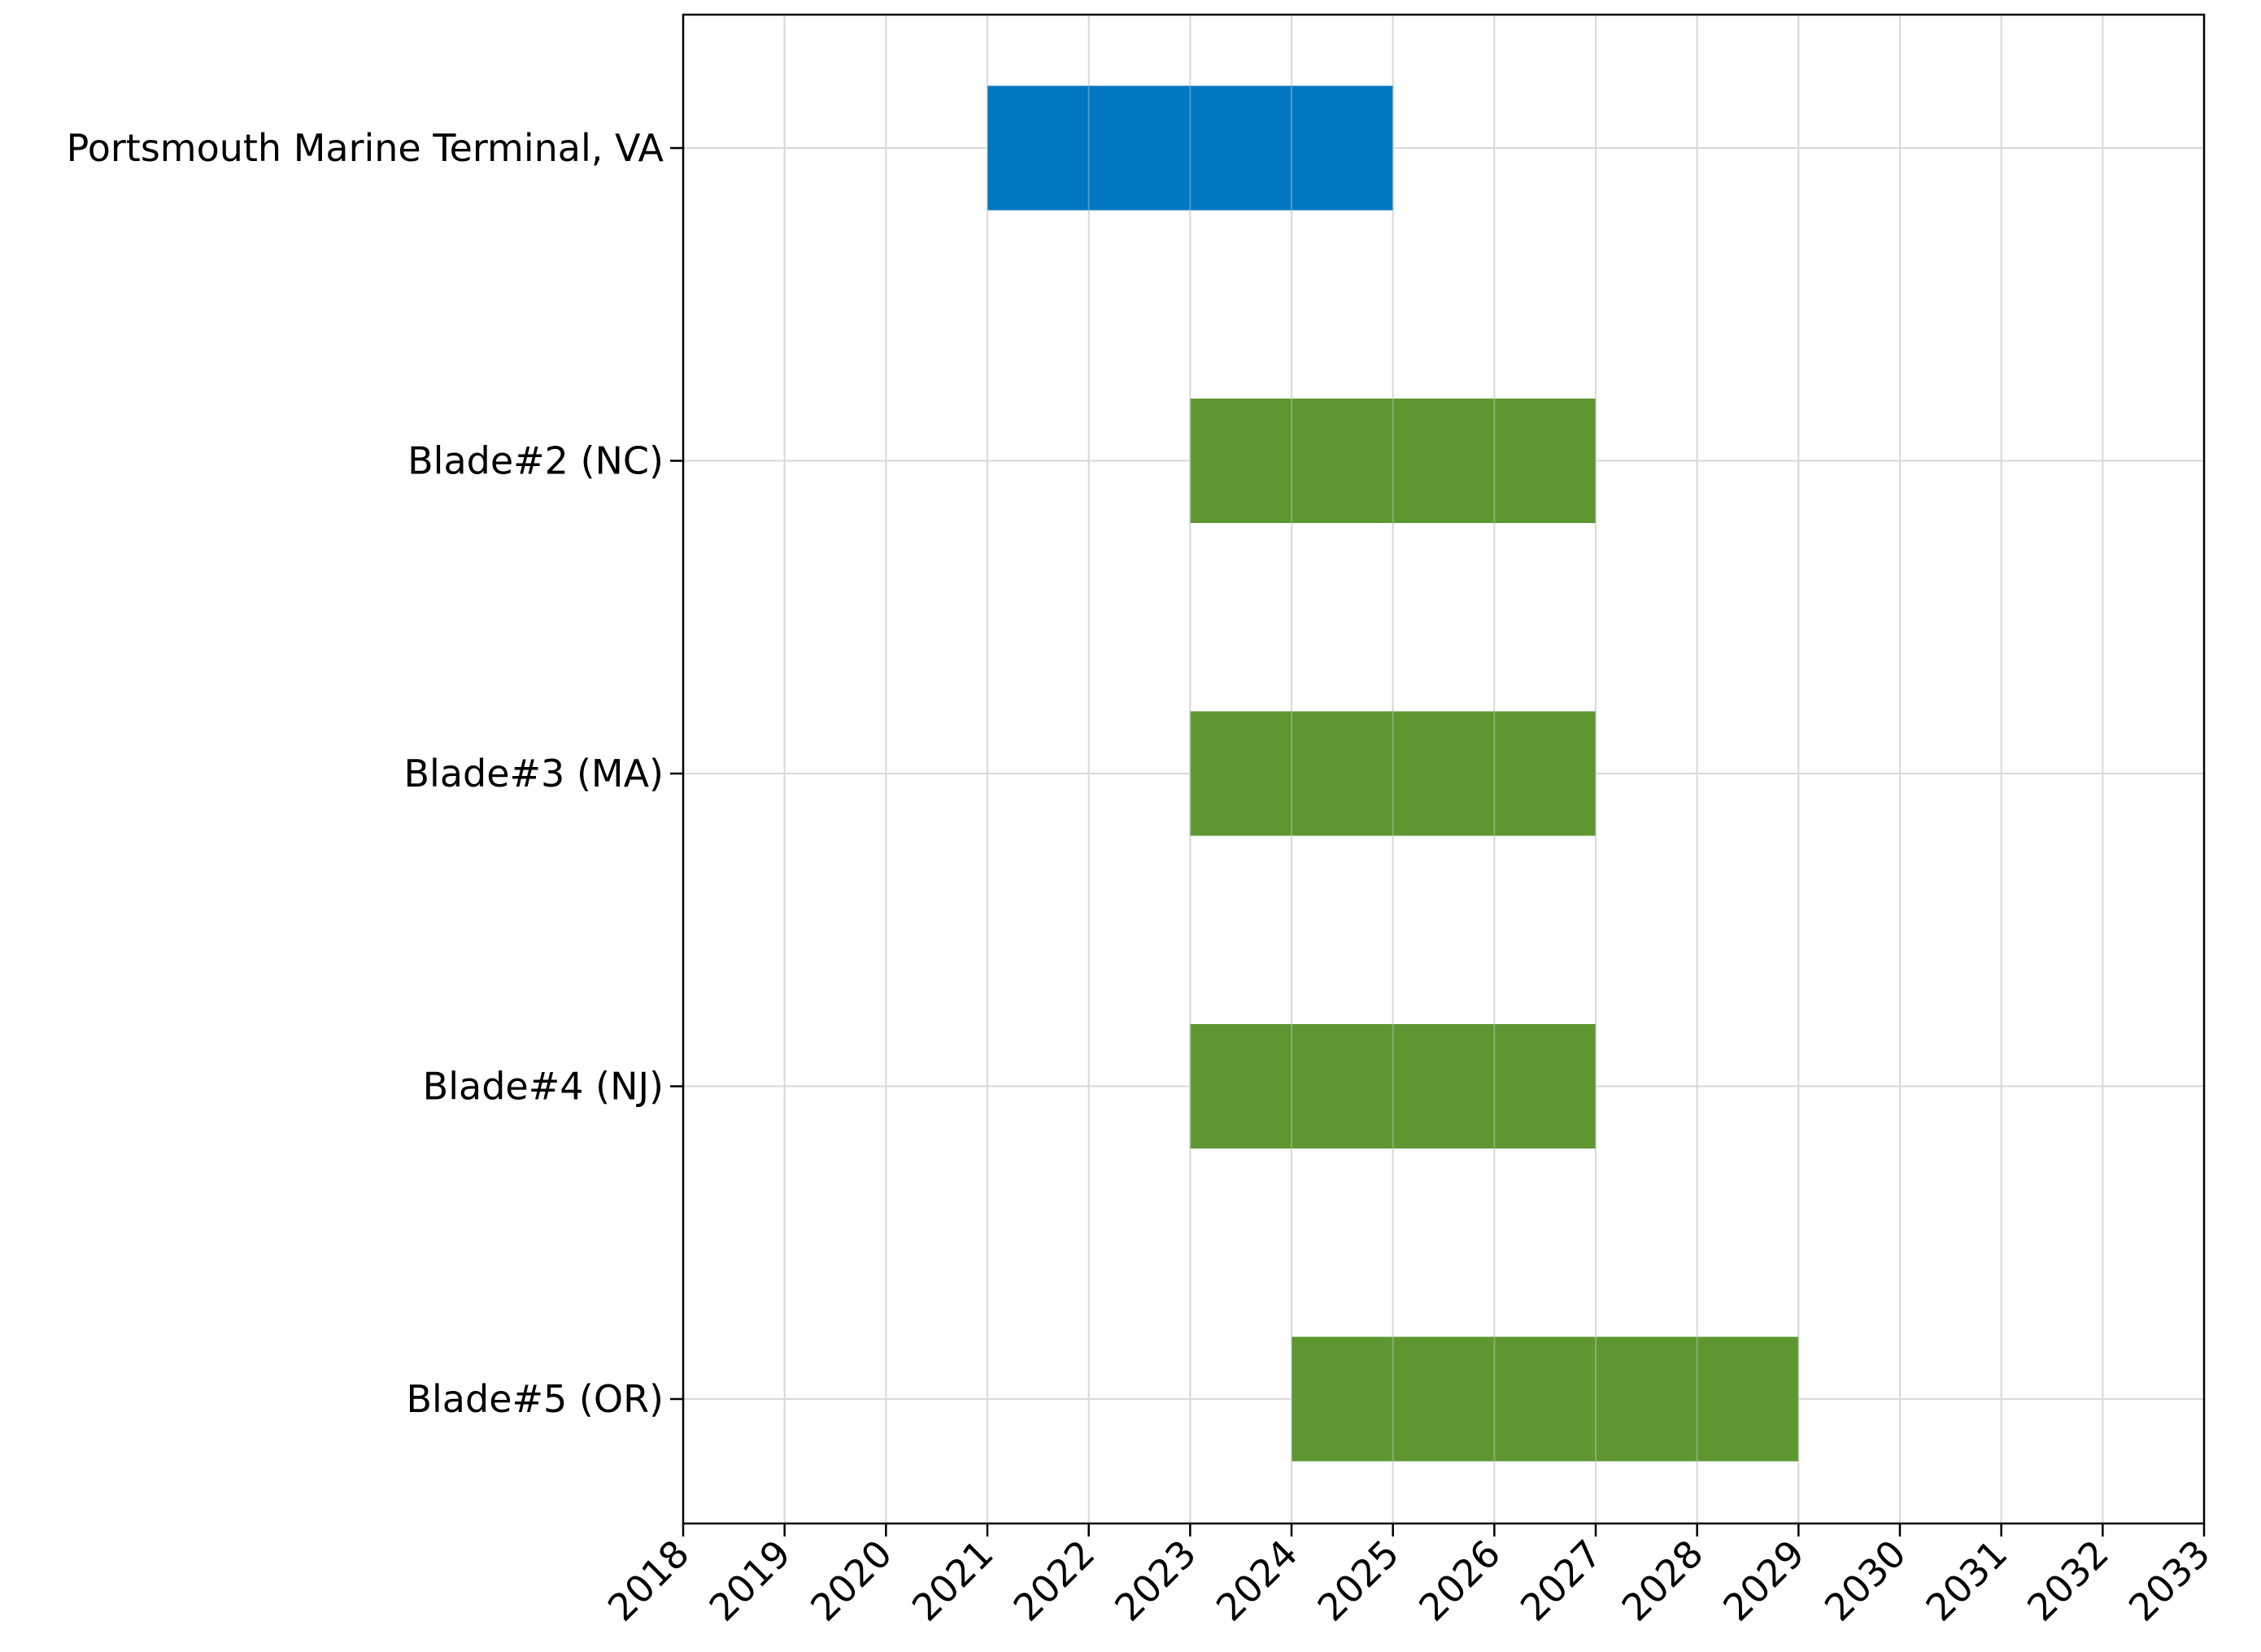  Describe the element at coordinates (533, 773) in the screenshot. I see `y-tick-label: Blade#3 (MA)` at that location.